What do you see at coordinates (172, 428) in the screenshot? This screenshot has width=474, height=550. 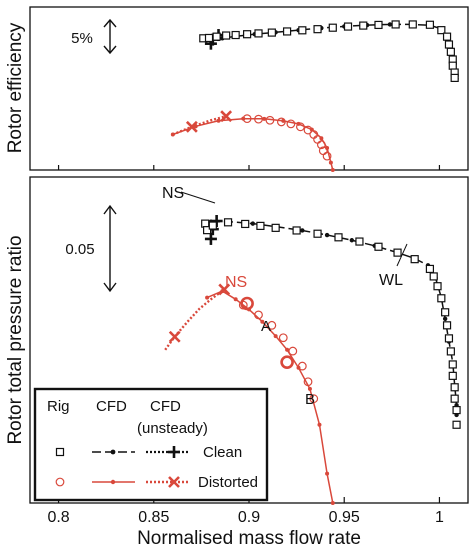 I see `legend-header-unsteady-note: (unsteady)` at bounding box center [172, 428].